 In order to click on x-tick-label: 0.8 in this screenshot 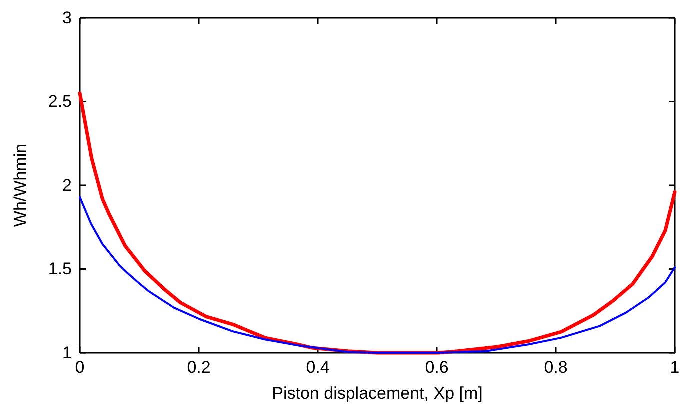, I will do `click(556, 368)`.